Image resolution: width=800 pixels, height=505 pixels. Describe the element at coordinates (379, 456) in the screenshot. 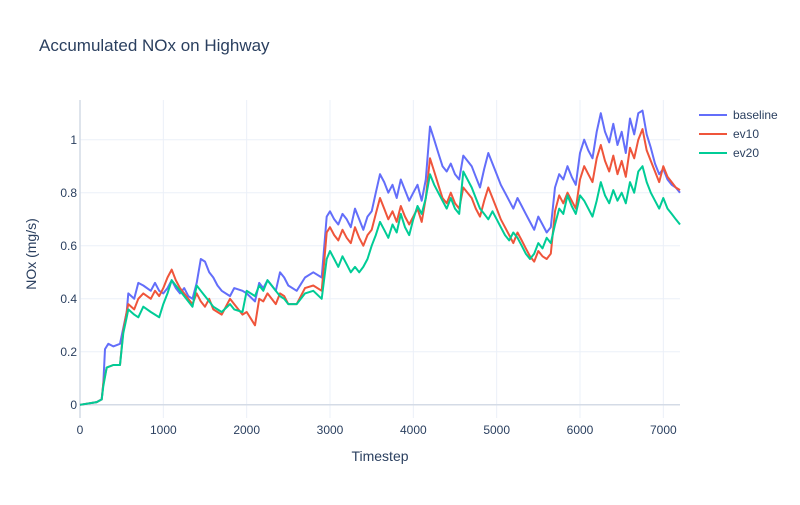

I see `x-axis-title: Timestep` at that location.